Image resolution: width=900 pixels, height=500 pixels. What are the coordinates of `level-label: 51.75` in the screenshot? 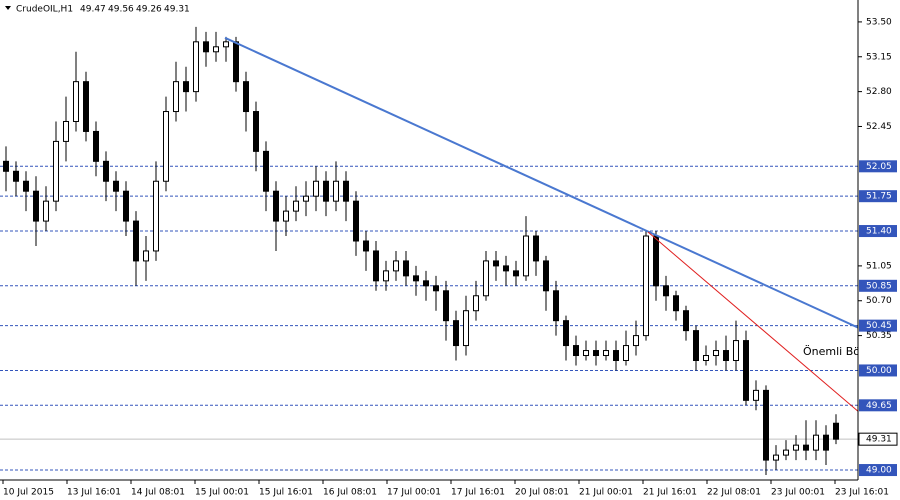 It's located at (879, 197).